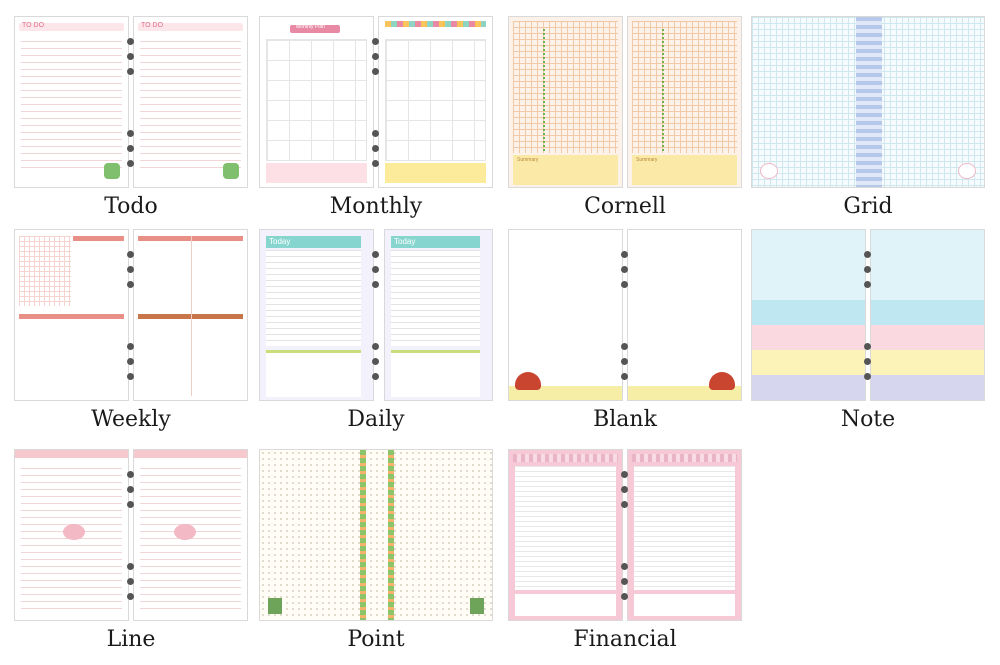  What do you see at coordinates (664, 90) in the screenshot?
I see `cue-column-divider` at bounding box center [664, 90].